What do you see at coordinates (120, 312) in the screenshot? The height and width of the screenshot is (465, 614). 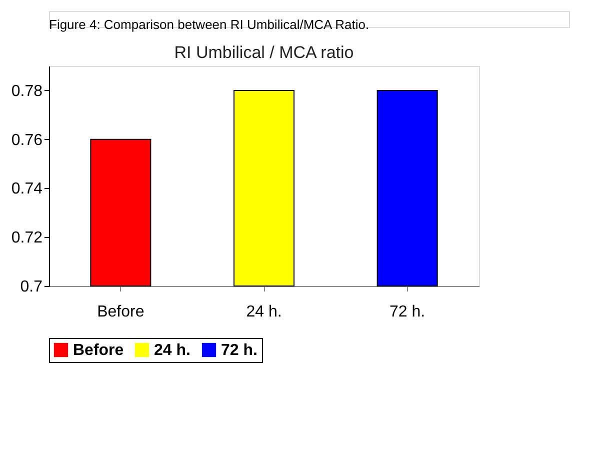 I see `x-tick-label: Before` at bounding box center [120, 312].